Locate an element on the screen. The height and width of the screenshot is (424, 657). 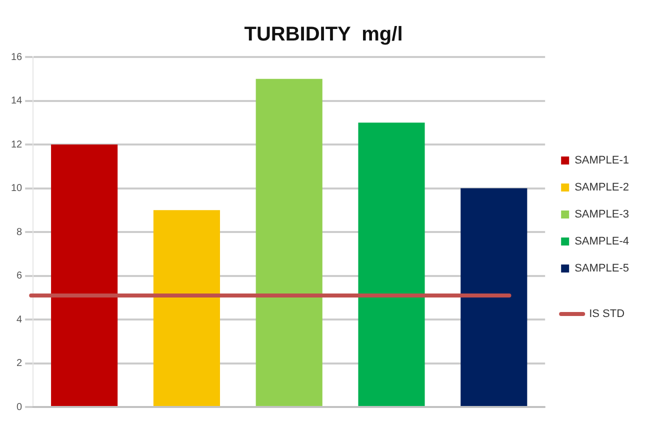
y-tick-label: 0 is located at coordinates (19, 407).